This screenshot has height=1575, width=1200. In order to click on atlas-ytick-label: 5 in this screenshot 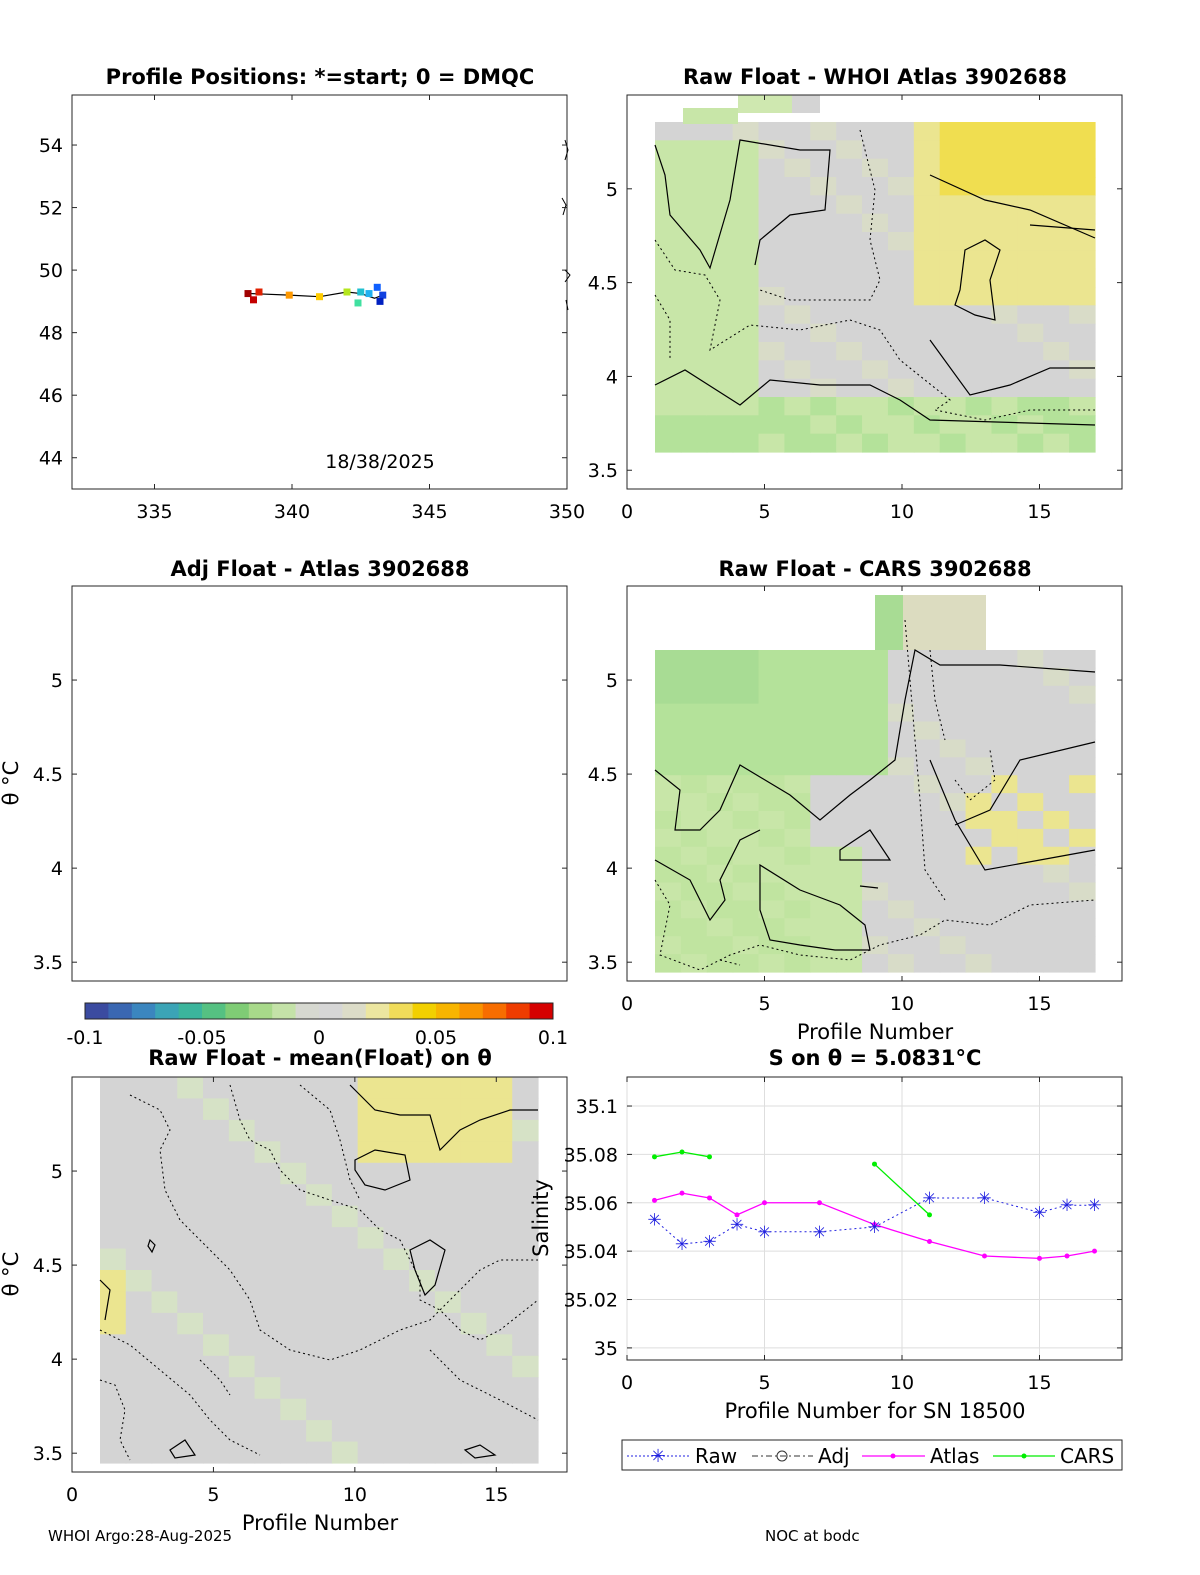, I will do `click(612, 190)`.